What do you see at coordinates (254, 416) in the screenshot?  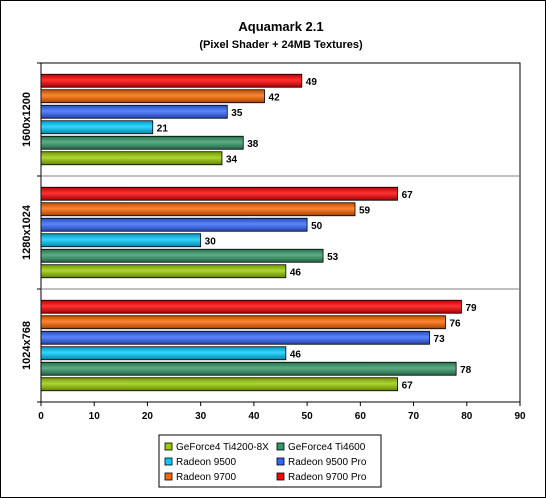 I see `x-tick-label: 40` at bounding box center [254, 416].